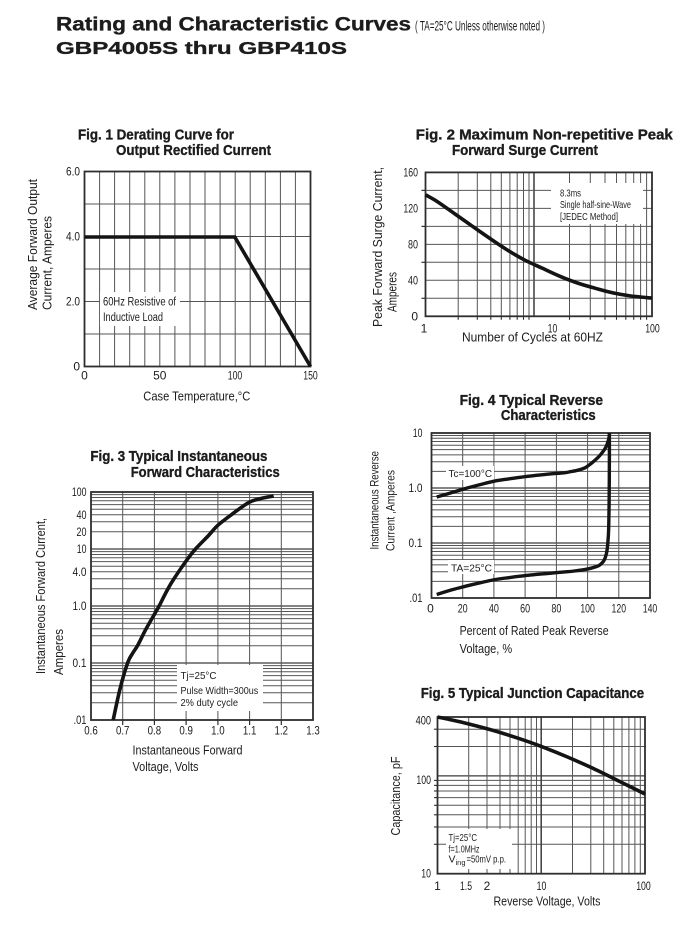 This screenshot has height=928, width=700. Describe the element at coordinates (466, 886) in the screenshot. I see `svg-text: 1.5` at that location.